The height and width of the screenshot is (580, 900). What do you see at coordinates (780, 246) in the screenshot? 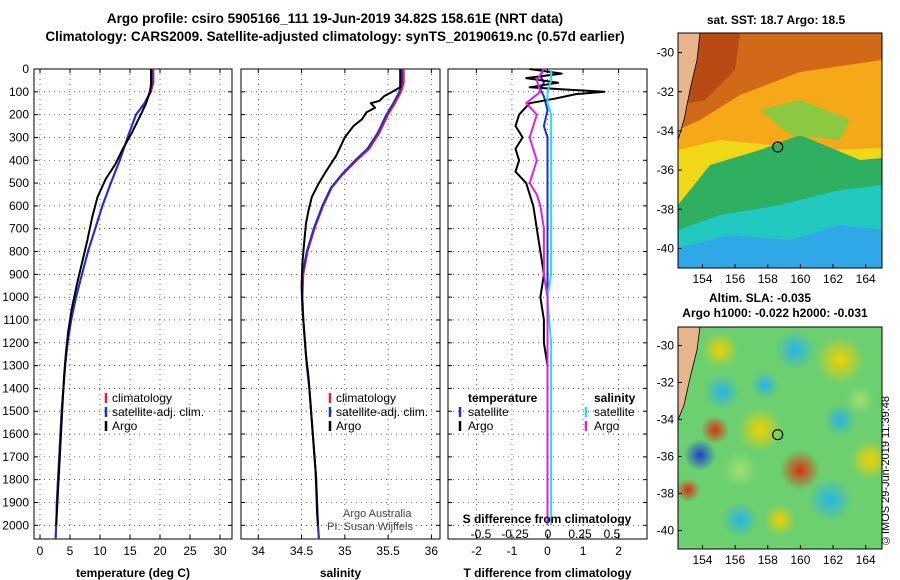
I see `sst-blue-region` at bounding box center [780, 246].